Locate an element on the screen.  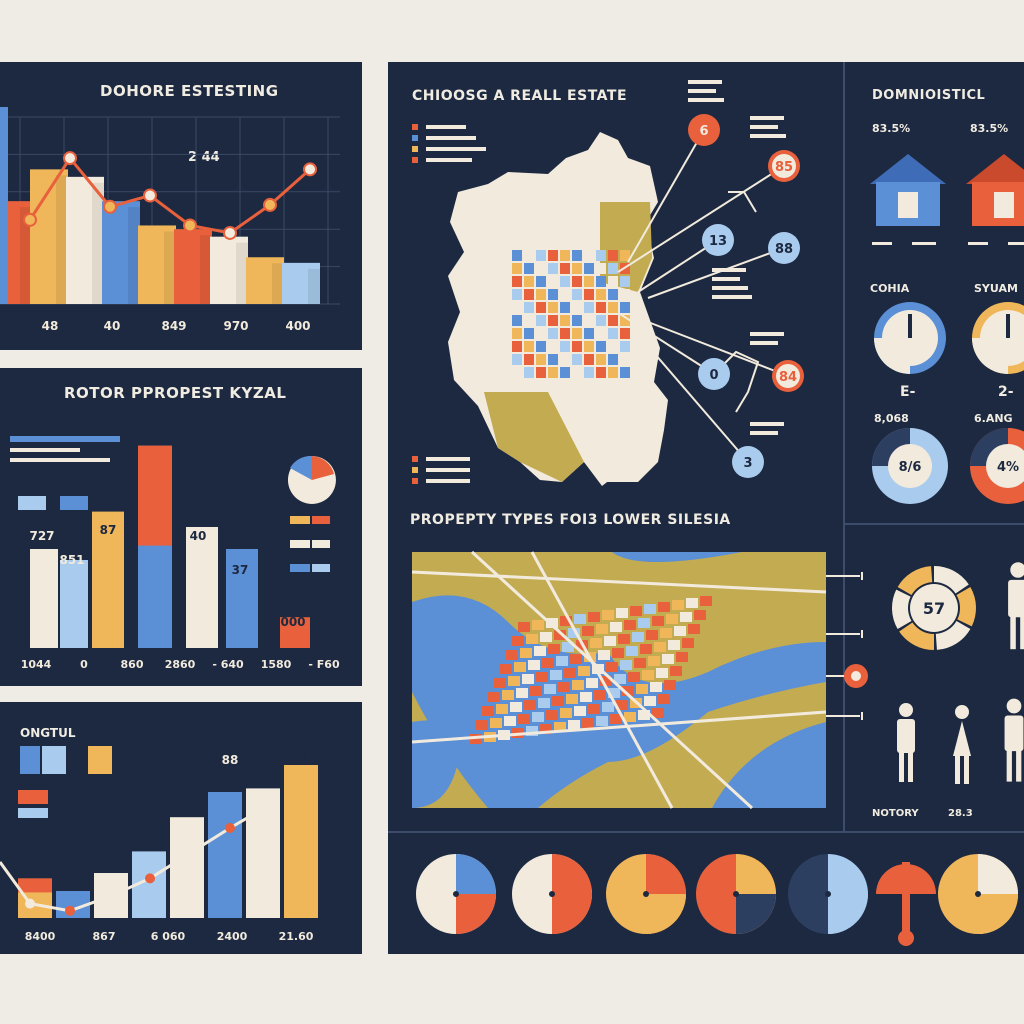
house-value-1: 83.5% is located at coordinates (891, 128).